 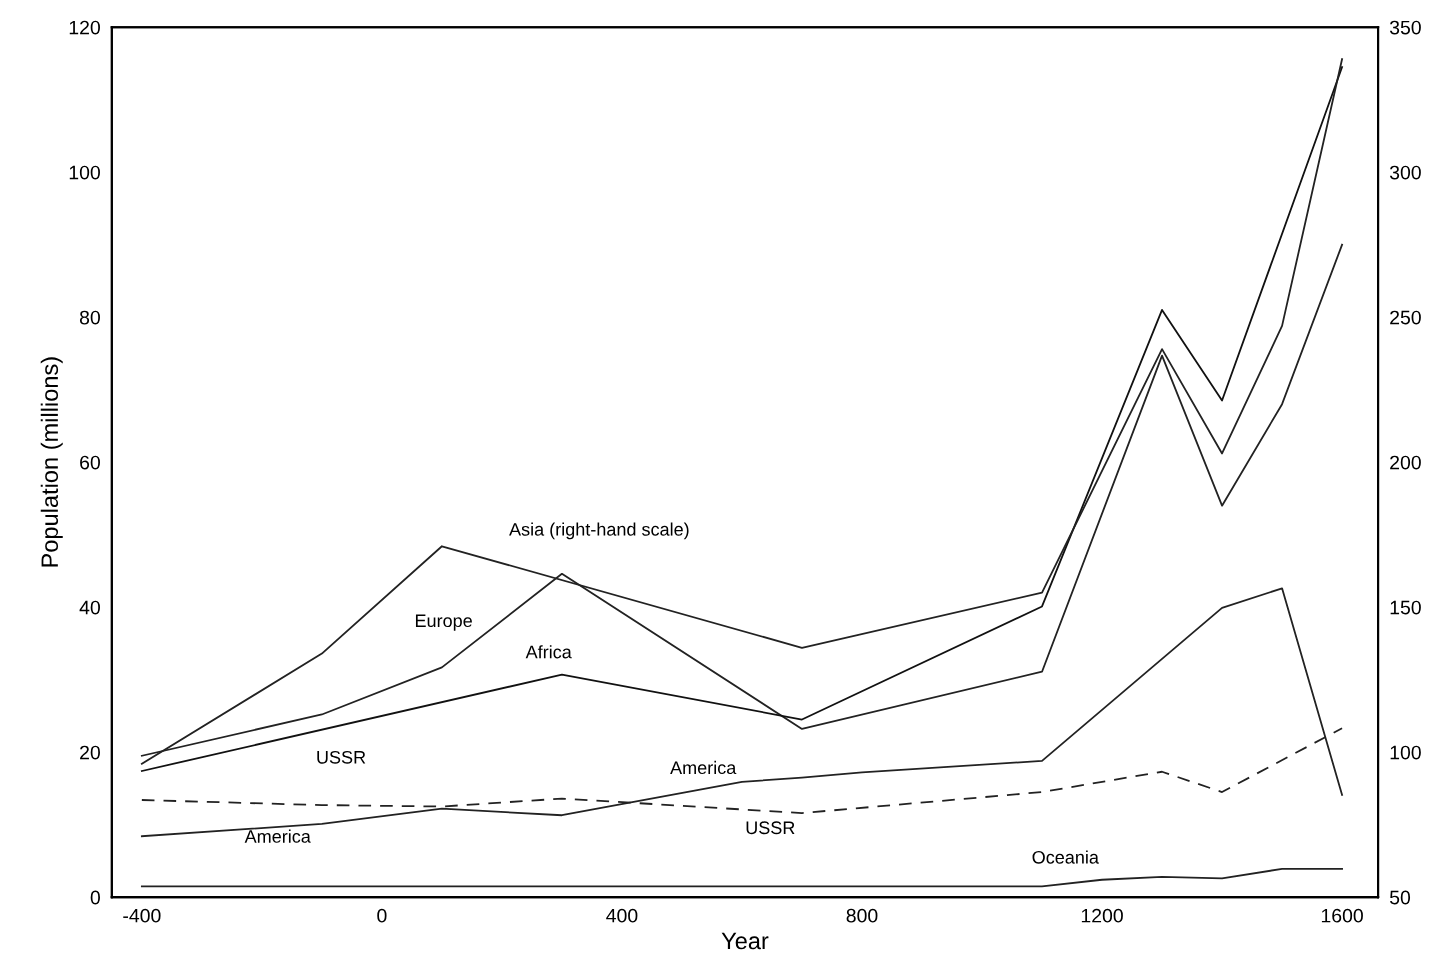 What do you see at coordinates (862, 915) in the screenshot?
I see `x-tick-label: 800` at bounding box center [862, 915].